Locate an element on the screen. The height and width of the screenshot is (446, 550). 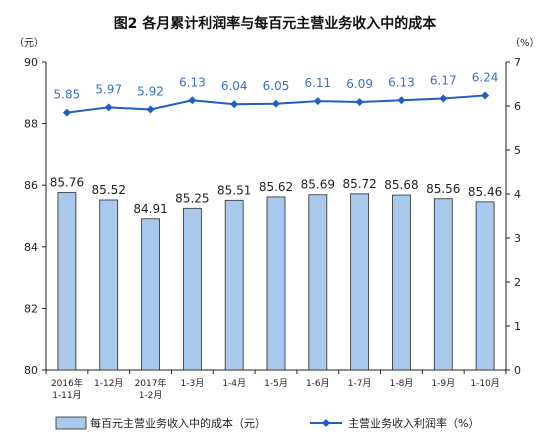
legend-line-label: 主营业务收入利润率（%） is located at coordinates (413, 423).